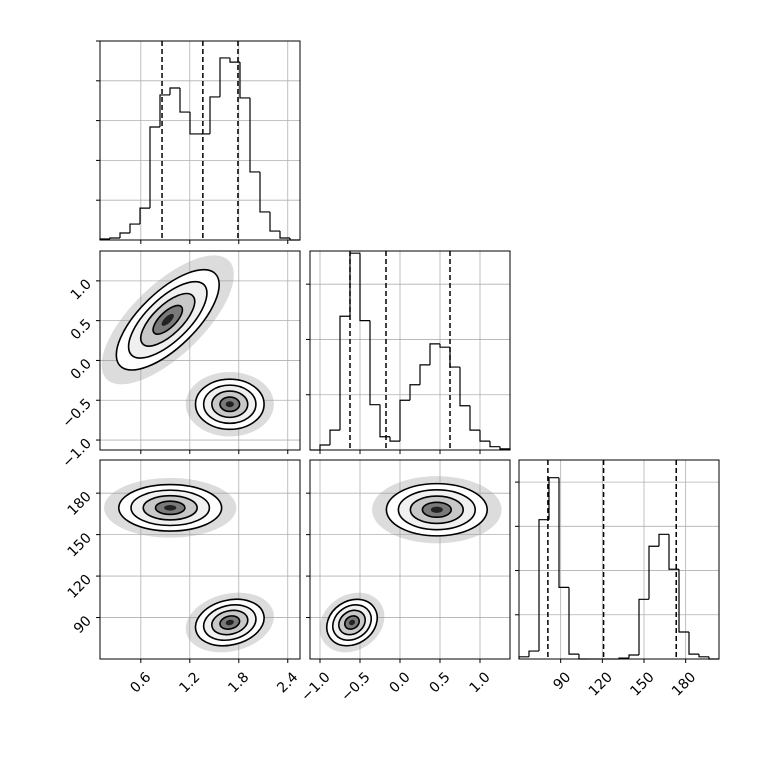 The width and height of the screenshot is (760, 760). What do you see at coordinates (80, 587) in the screenshot?
I see `y-tick-label: 120` at bounding box center [80, 587].